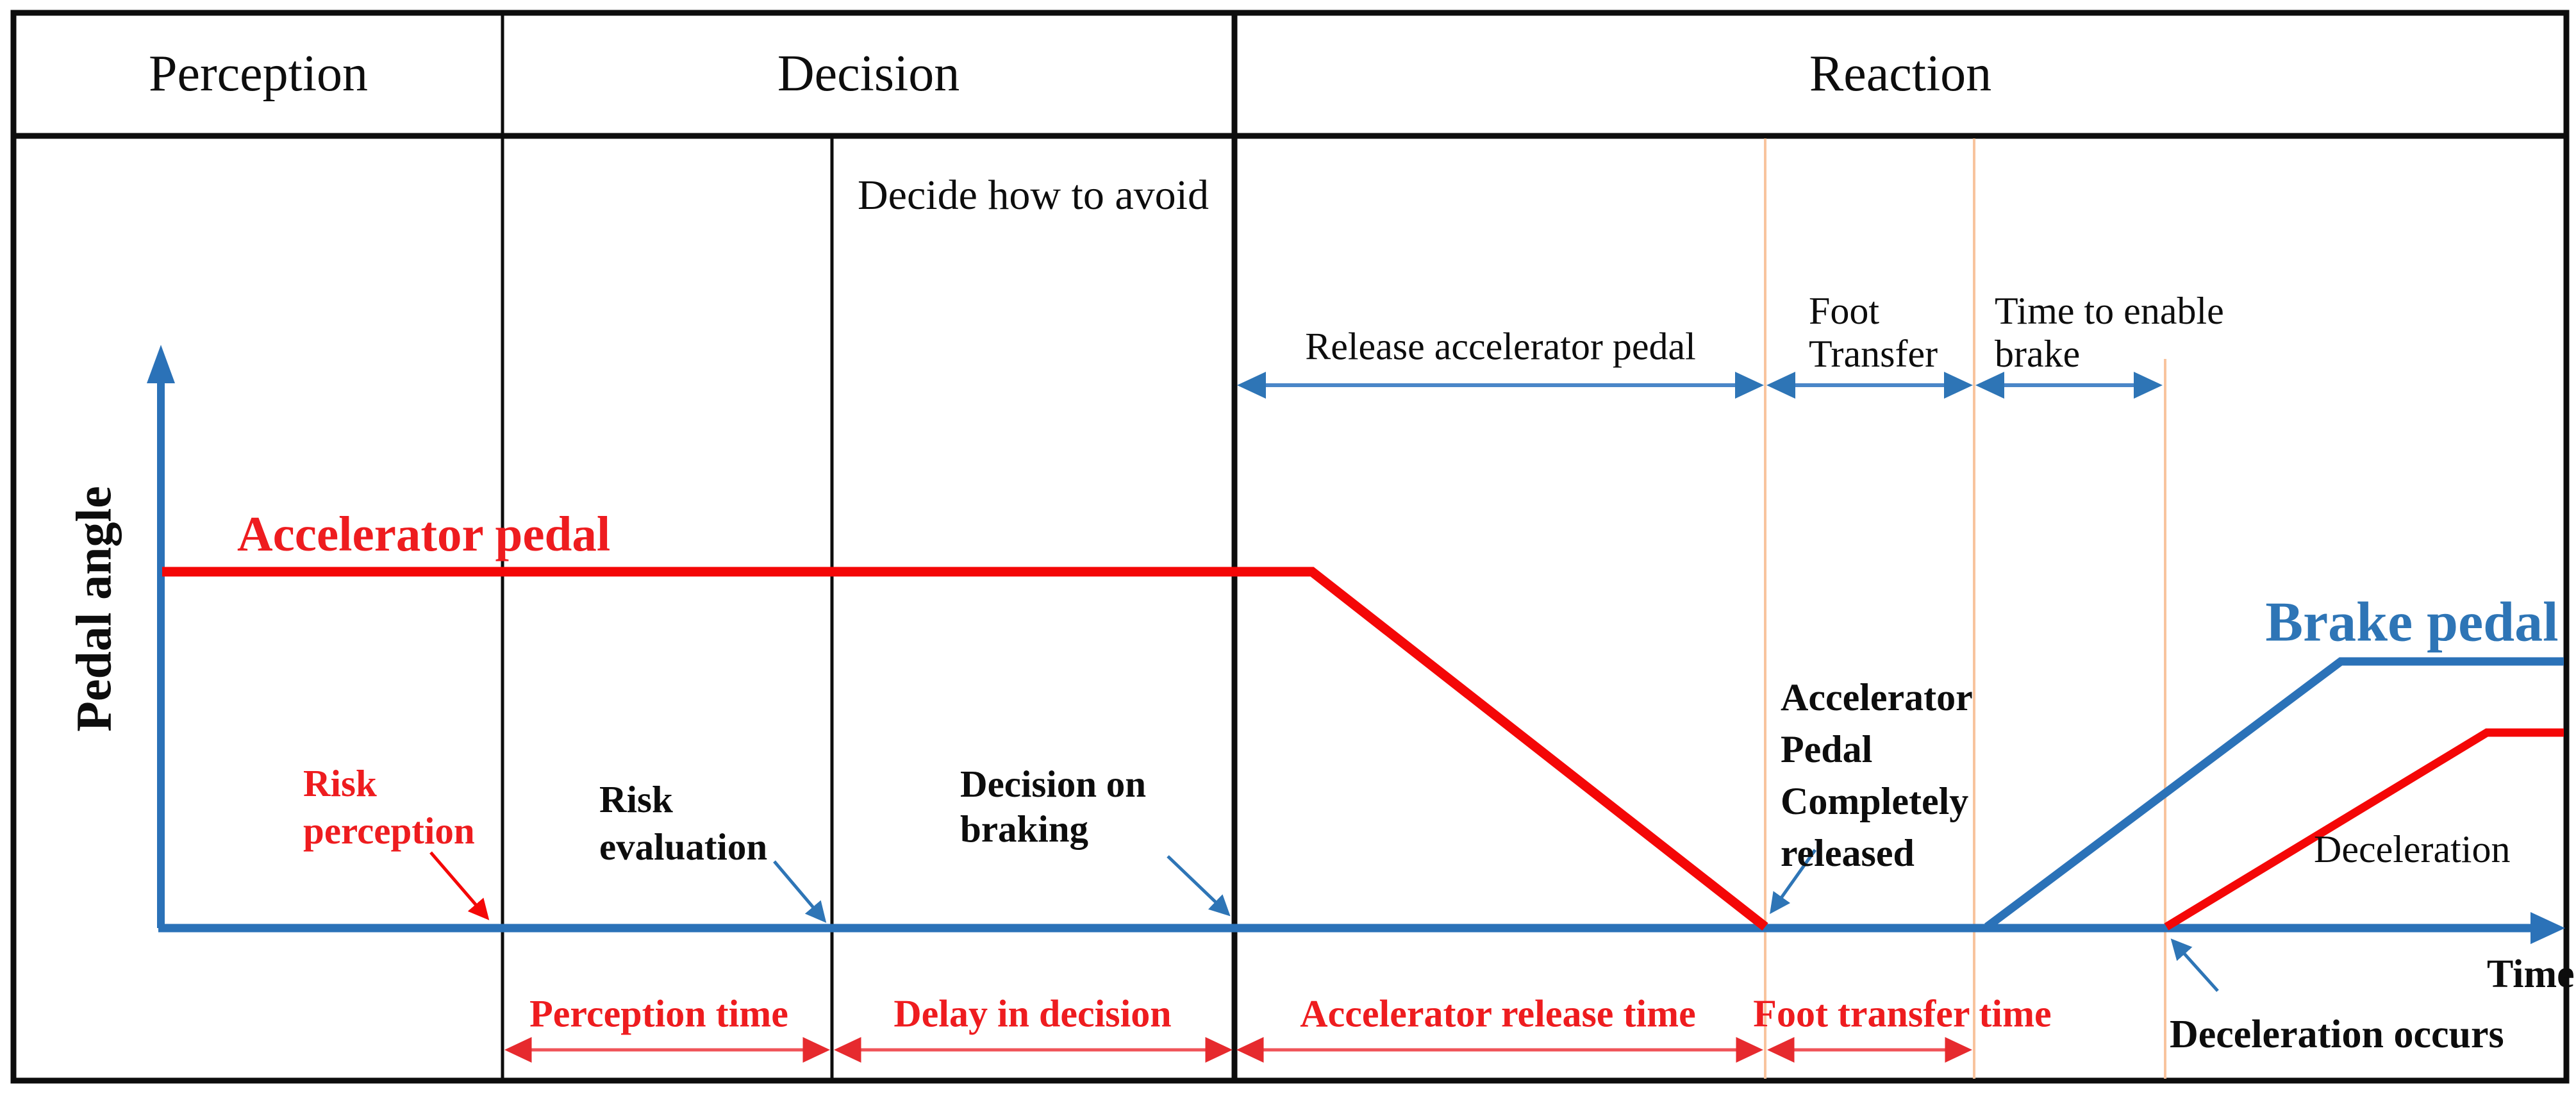 This screenshot has width=2576, height=1096. What do you see at coordinates (1053, 784) in the screenshot?
I see `decision-on-braking-line1: Decision on` at bounding box center [1053, 784].